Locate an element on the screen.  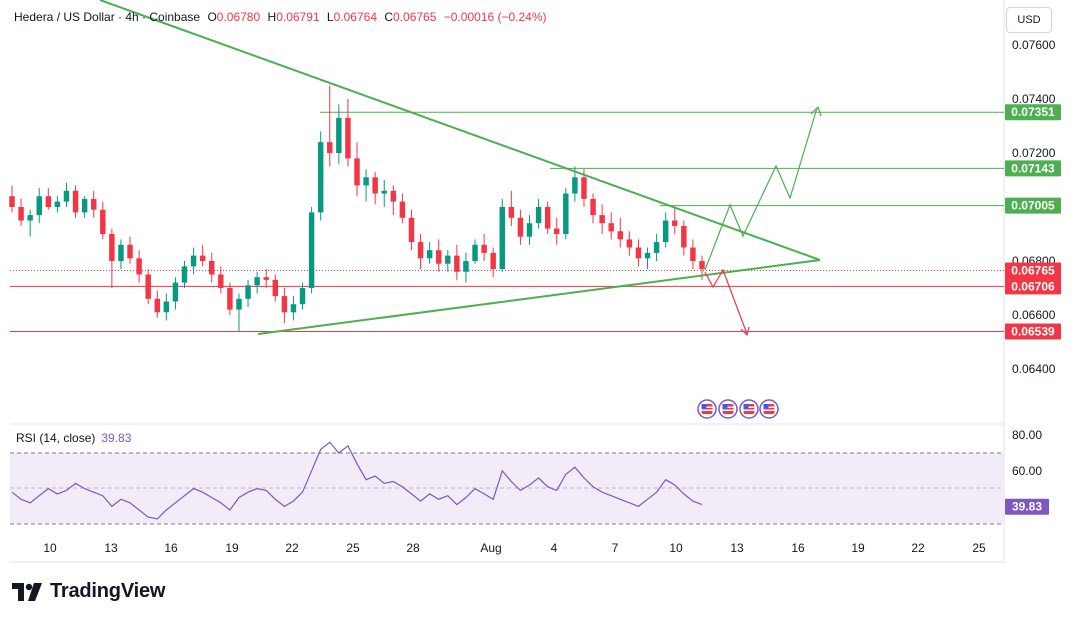
bullish-arrowhead is located at coordinates (816, 111).